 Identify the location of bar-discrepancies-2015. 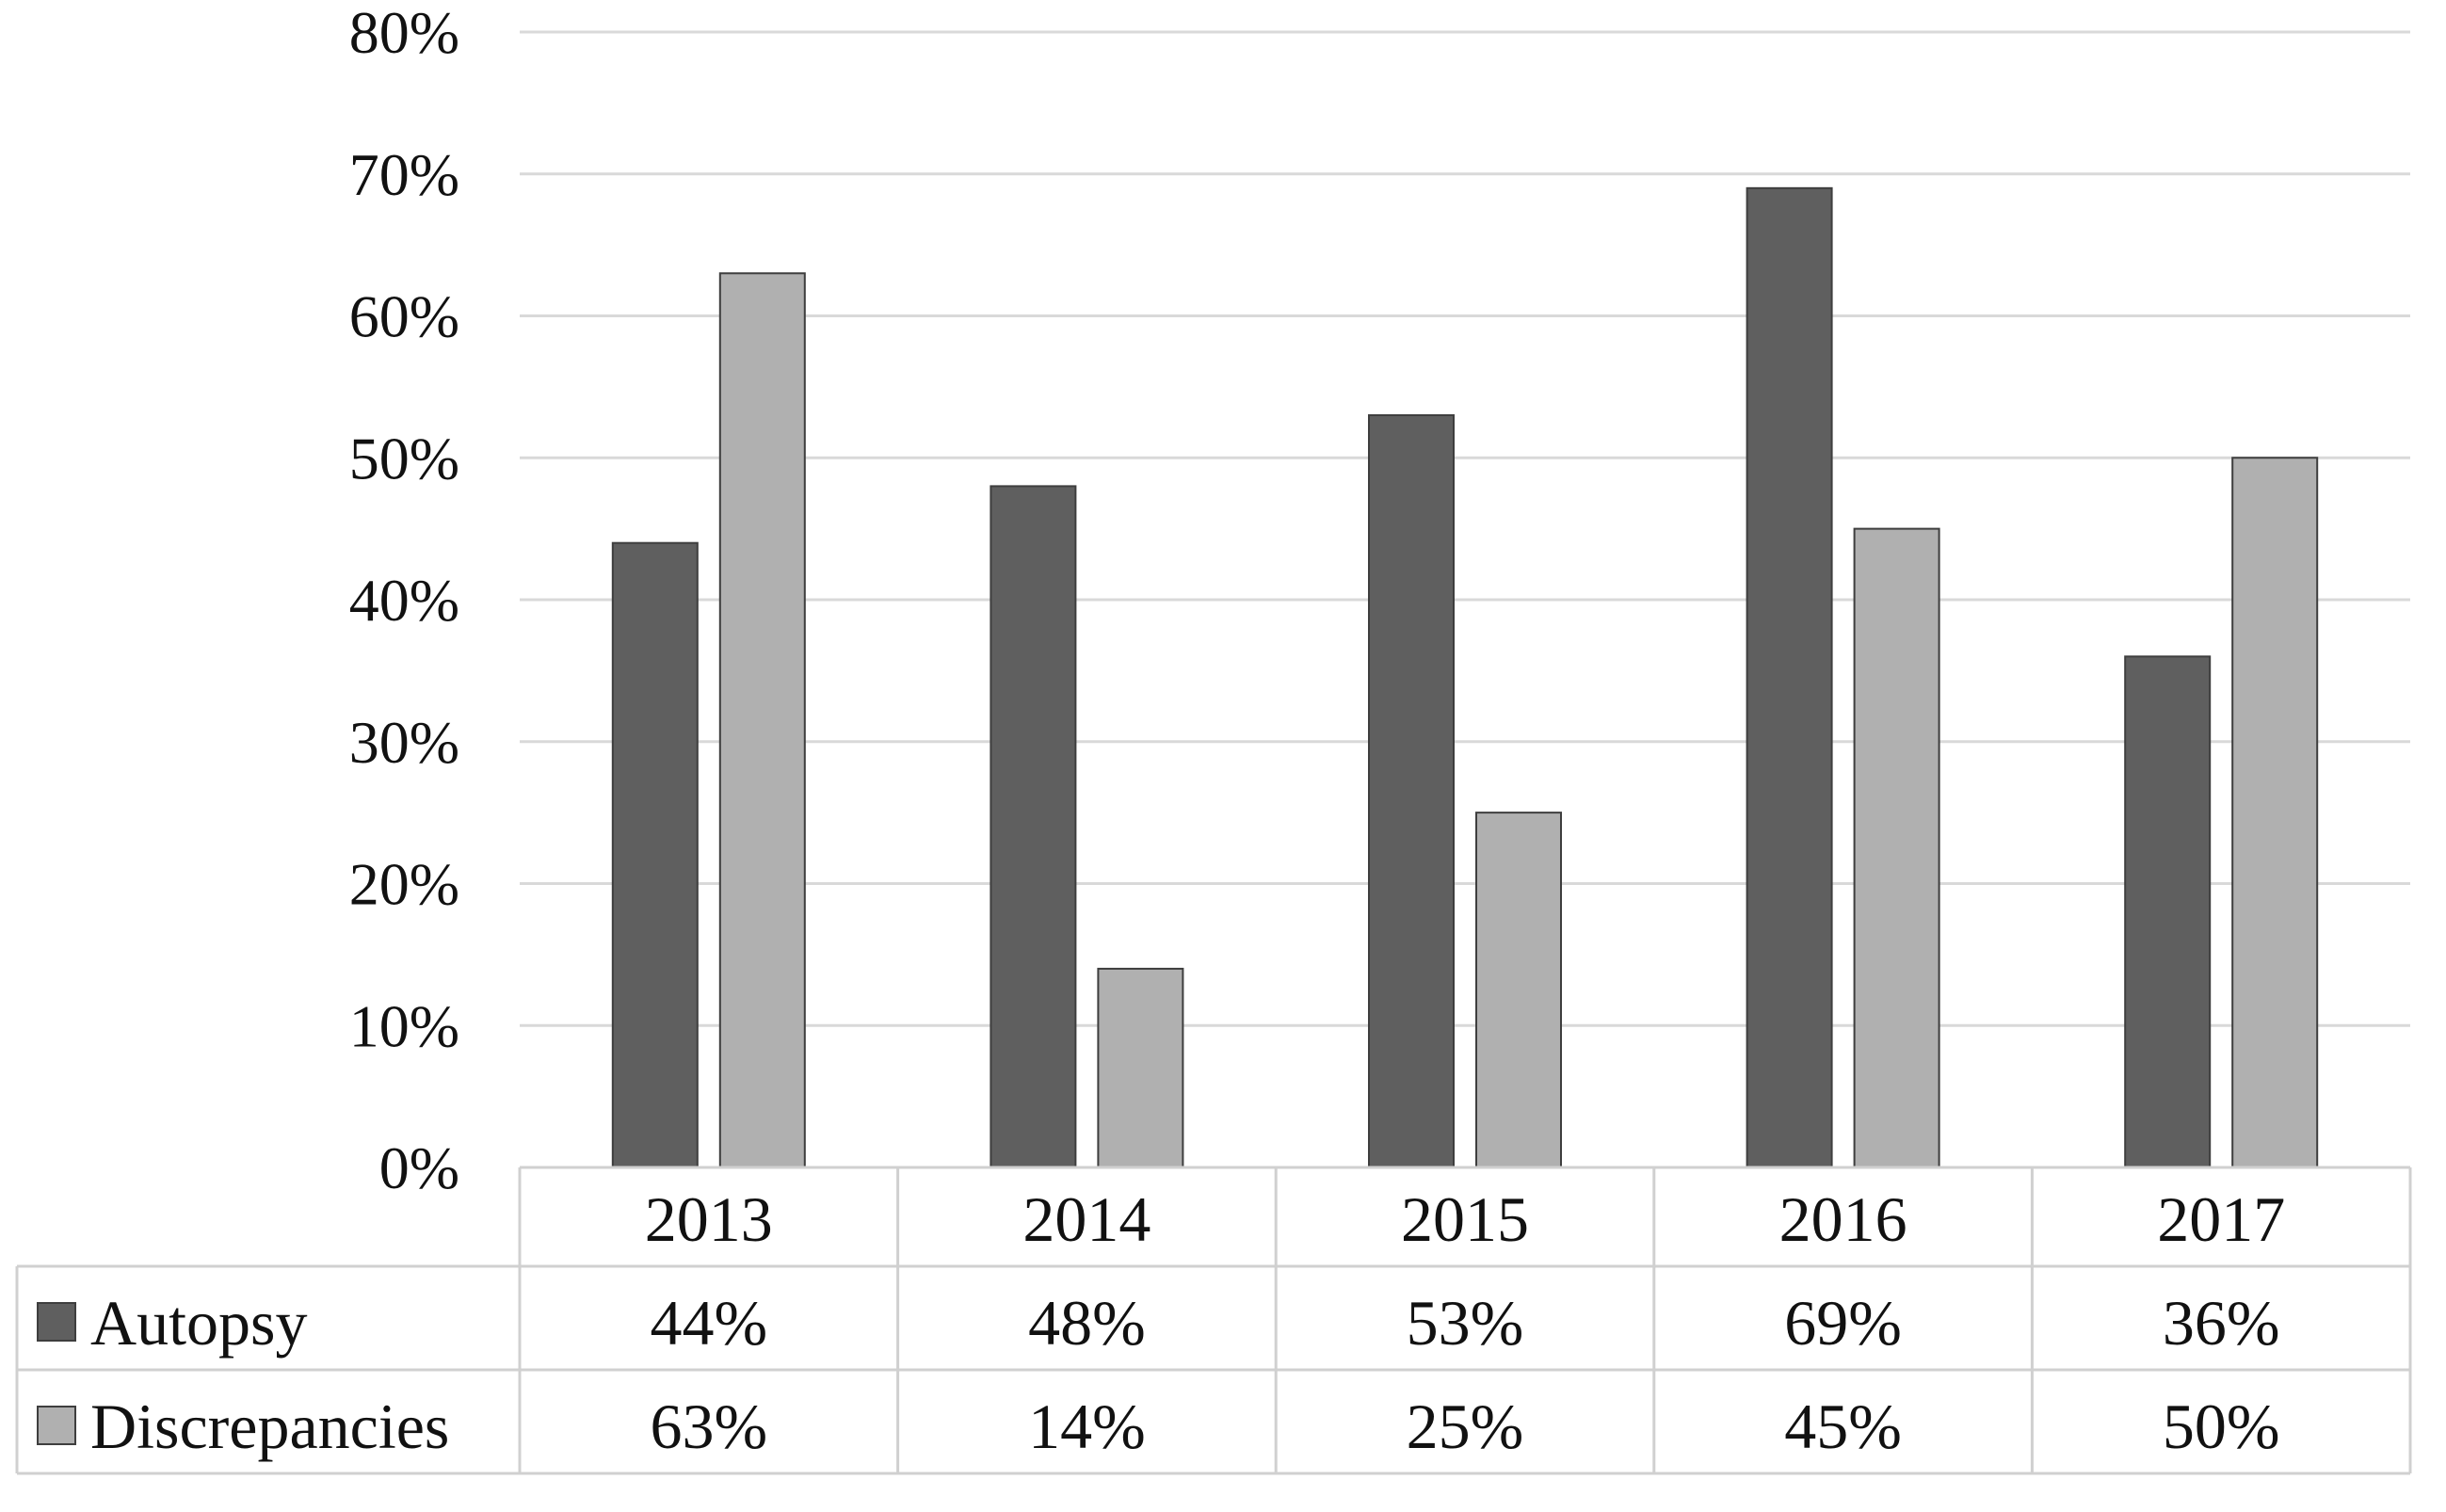
(1518, 990).